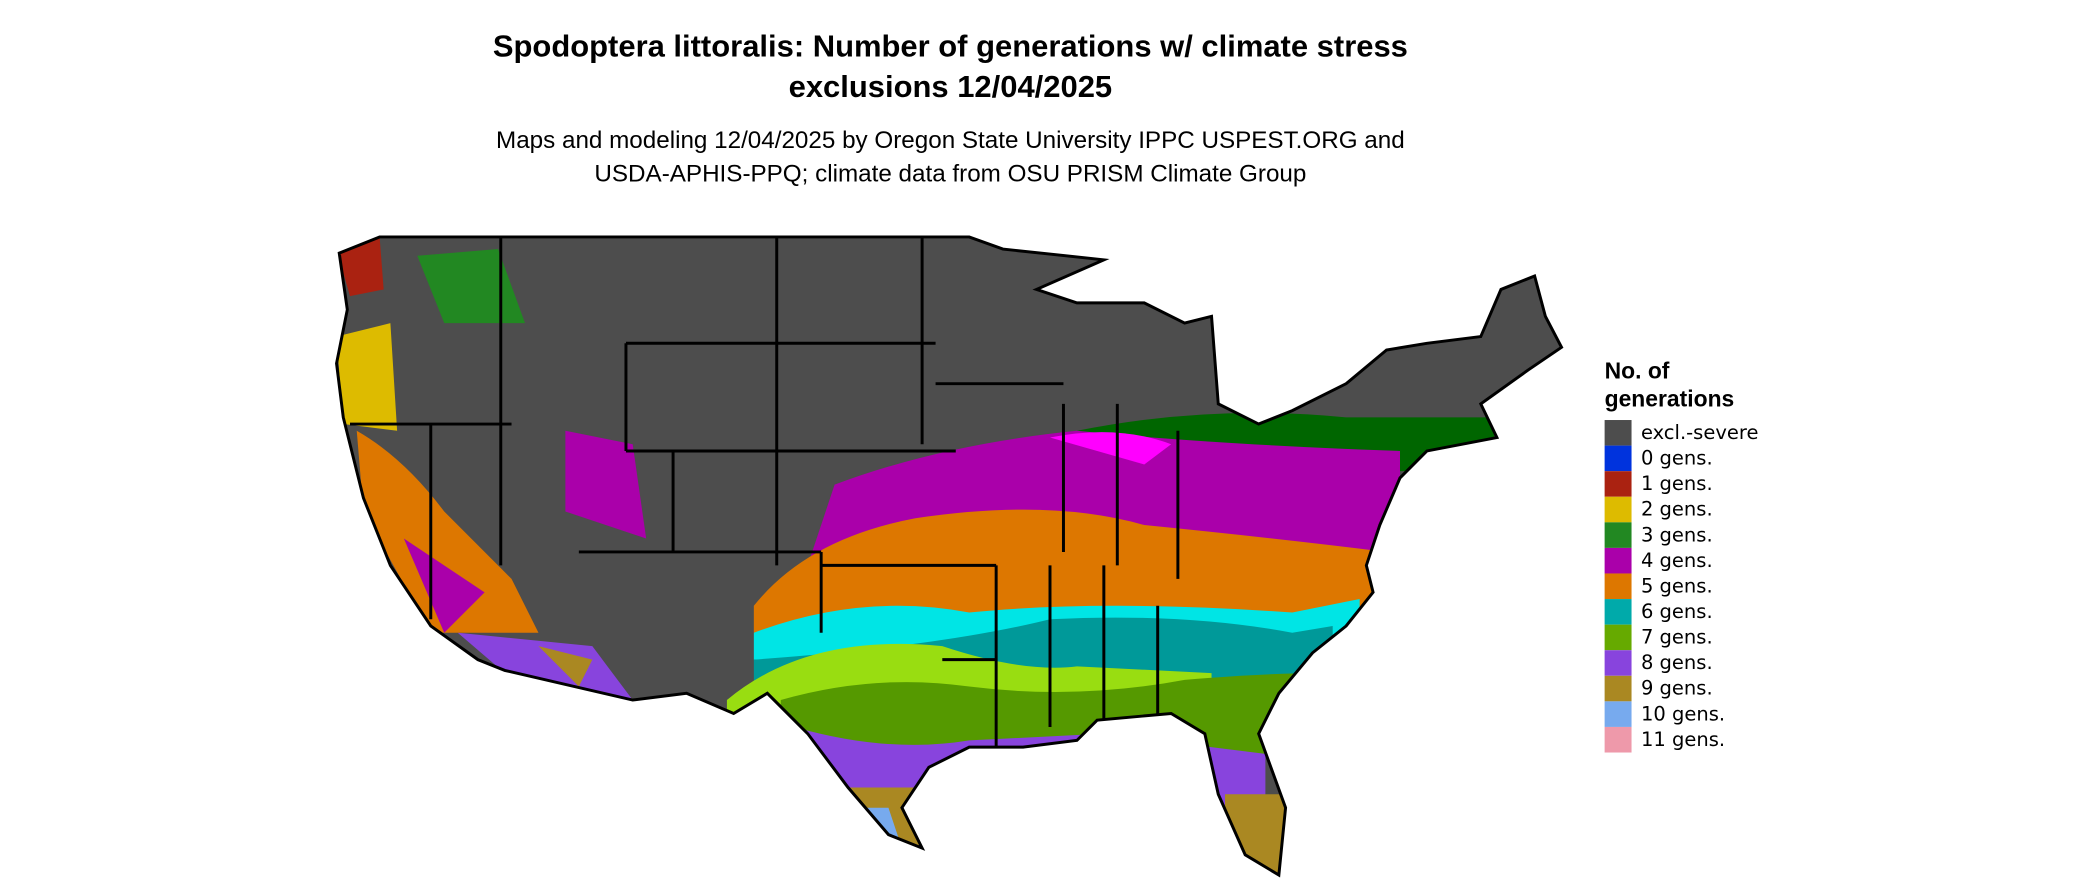  What do you see at coordinates (1677, 509) in the screenshot?
I see `legend-label: 2 gens.` at bounding box center [1677, 509].